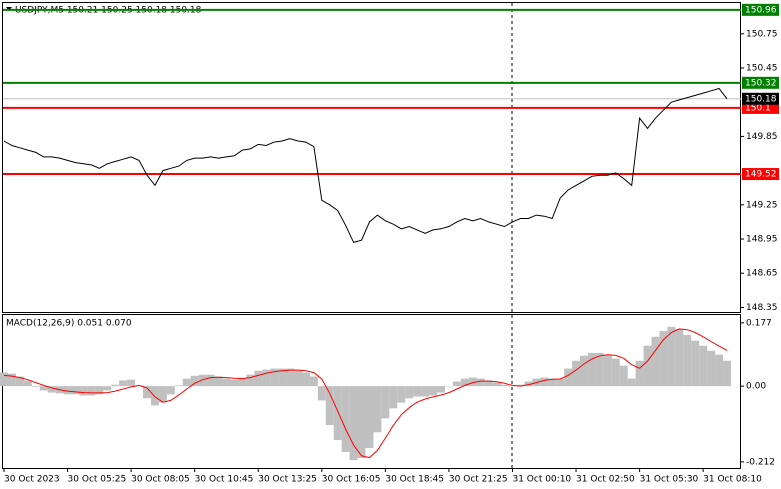 This screenshot has height=489, width=781. Describe the element at coordinates (762, 308) in the screenshot. I see `y-tick-label: 148.35` at that location.